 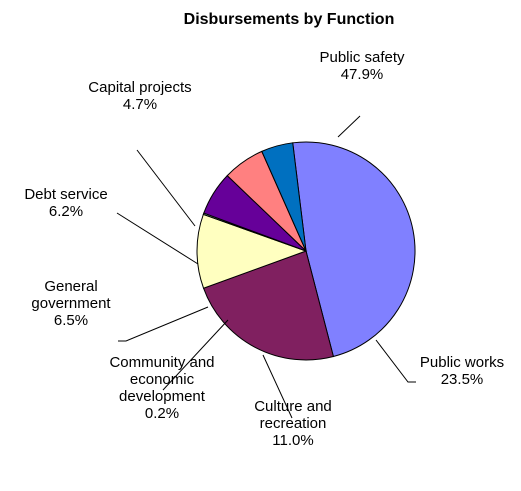 I want to click on slice-name-label: Culture and, so click(x=293, y=406).